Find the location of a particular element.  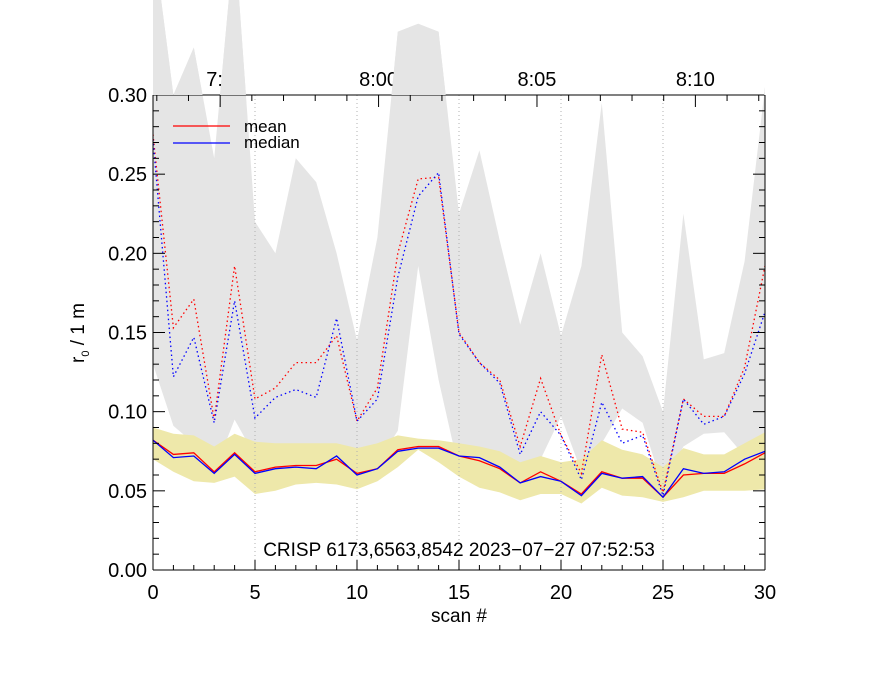

x-tick-label-5: 5 is located at coordinates (254, 593).